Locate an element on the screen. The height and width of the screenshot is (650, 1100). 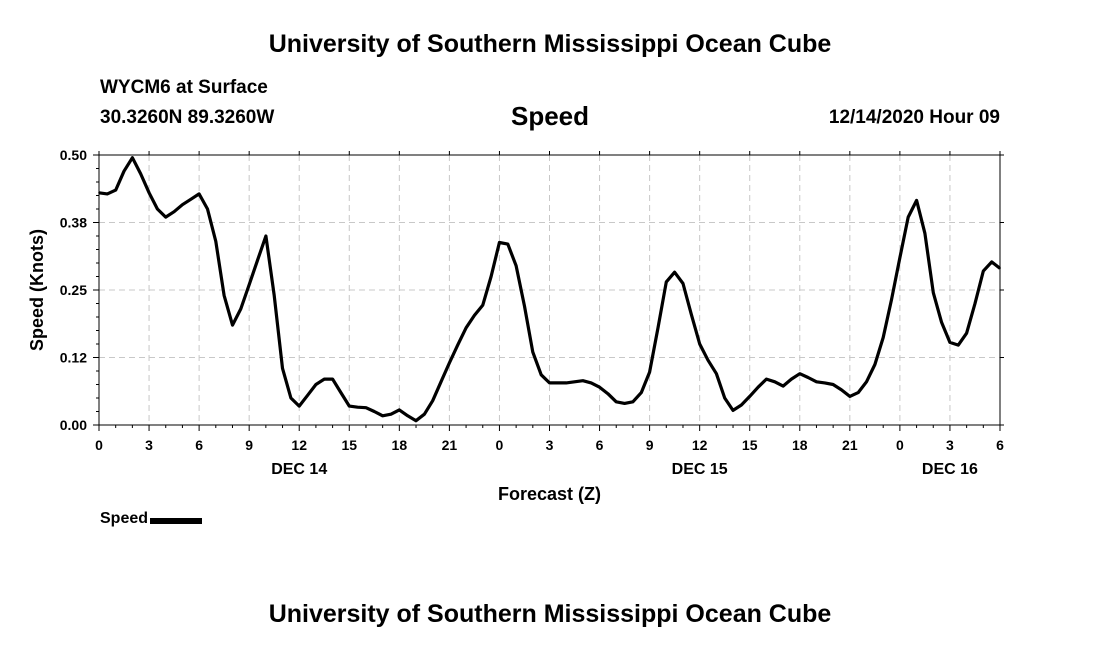
legend: Speed is located at coordinates (151, 519).